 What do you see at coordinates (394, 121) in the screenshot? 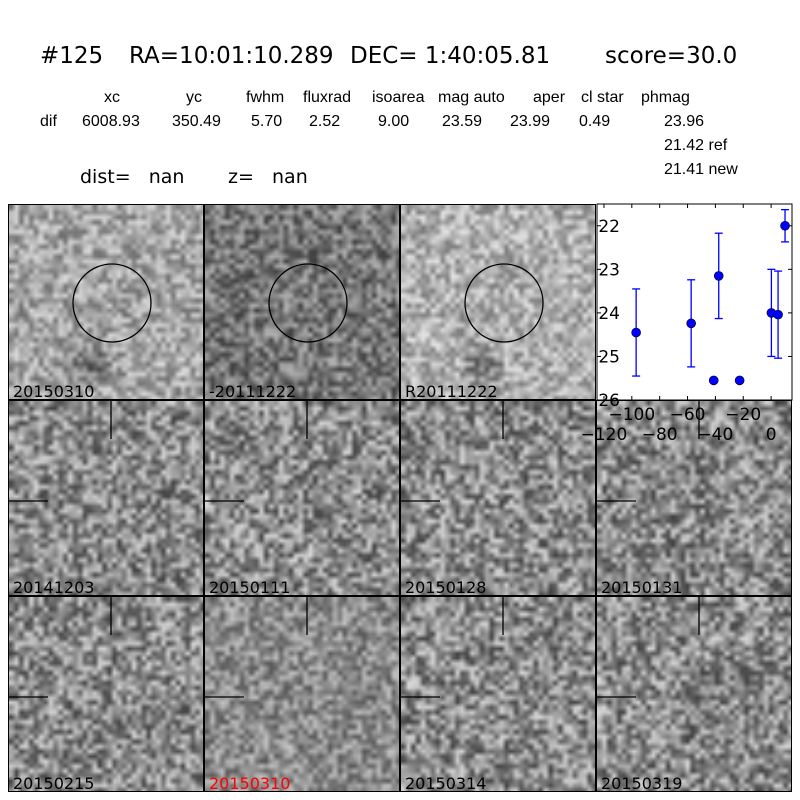
I see `table-cell: 9.00` at bounding box center [394, 121].